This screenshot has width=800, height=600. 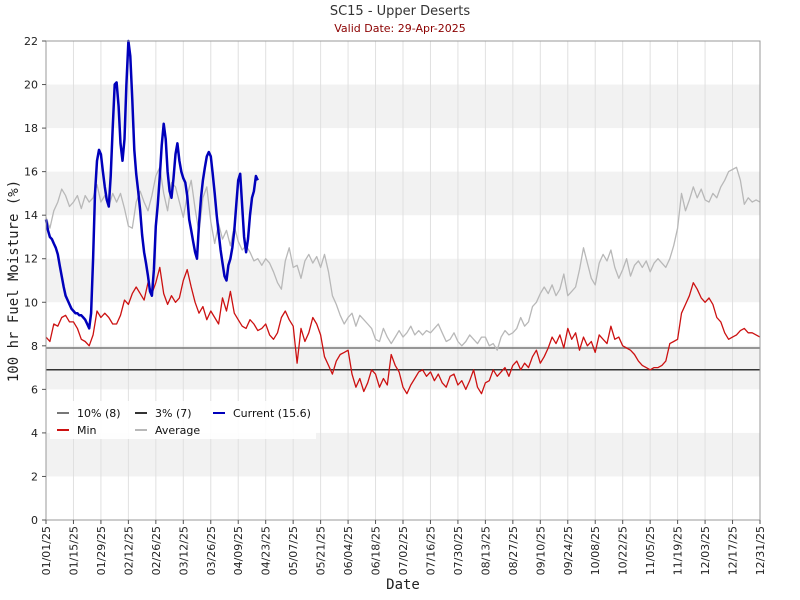 What do you see at coordinates (705, 550) in the screenshot?
I see `x-tick-label: 12/03/25` at bounding box center [705, 550].